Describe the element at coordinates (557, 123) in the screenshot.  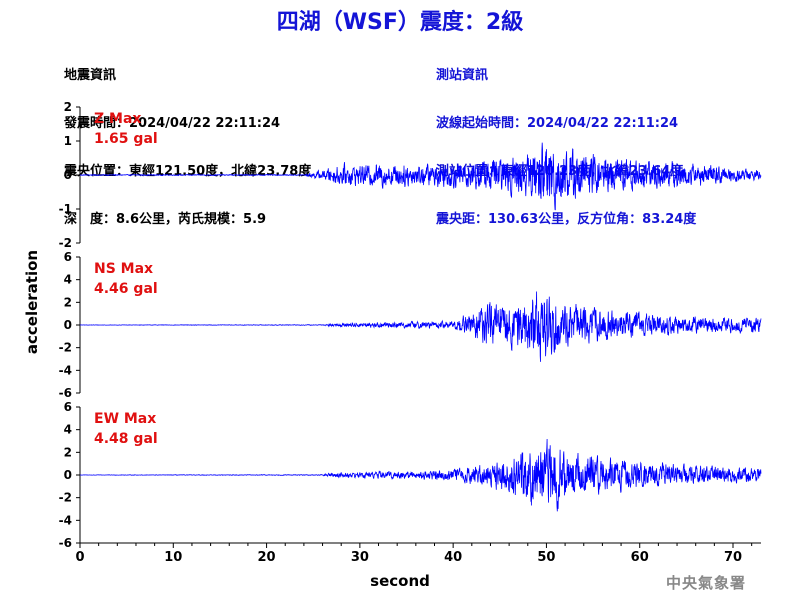
I see `waveform-start-time: 波線起始時間：2024/04/22 22:11:24` at that location.